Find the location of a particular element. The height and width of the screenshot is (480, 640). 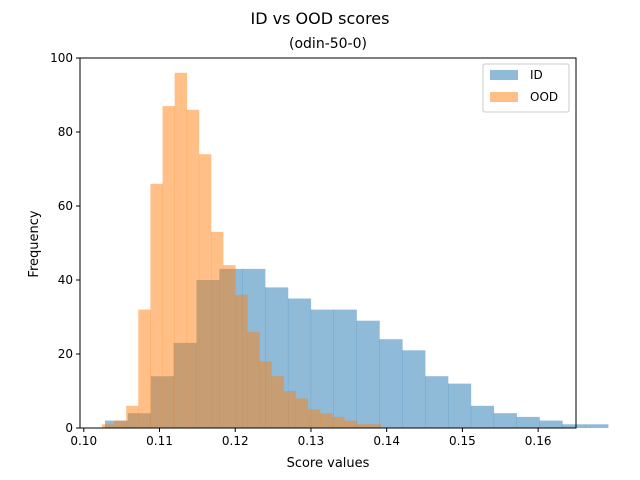

x-tick-label: 0.14 is located at coordinates (386, 441).